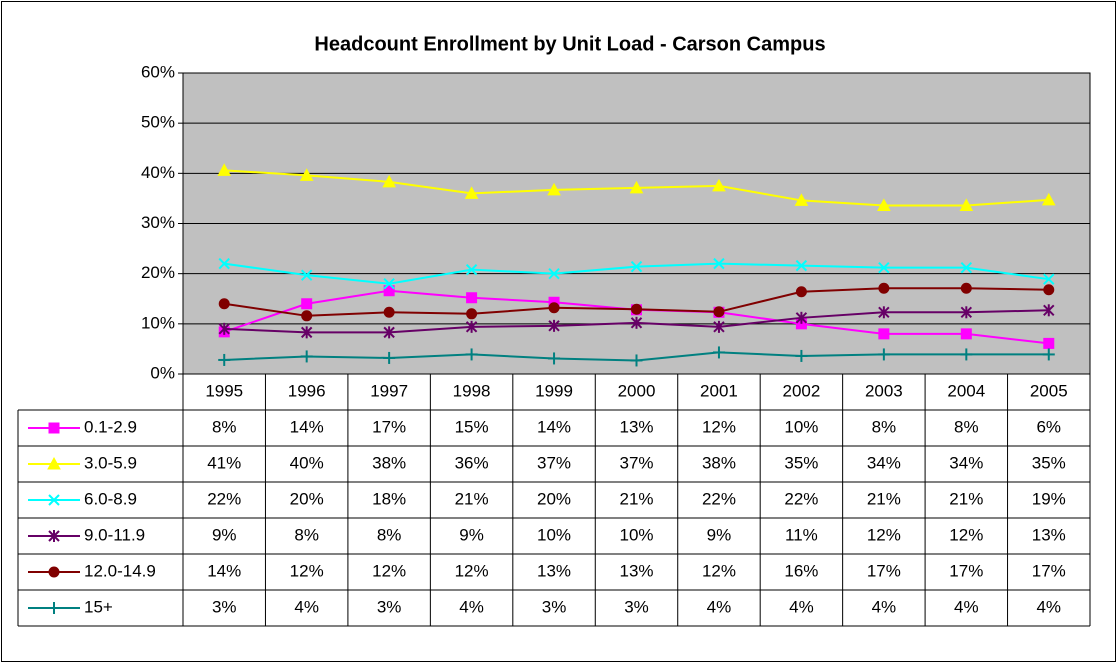  I want to click on table-value: 6%, so click(1048, 426).